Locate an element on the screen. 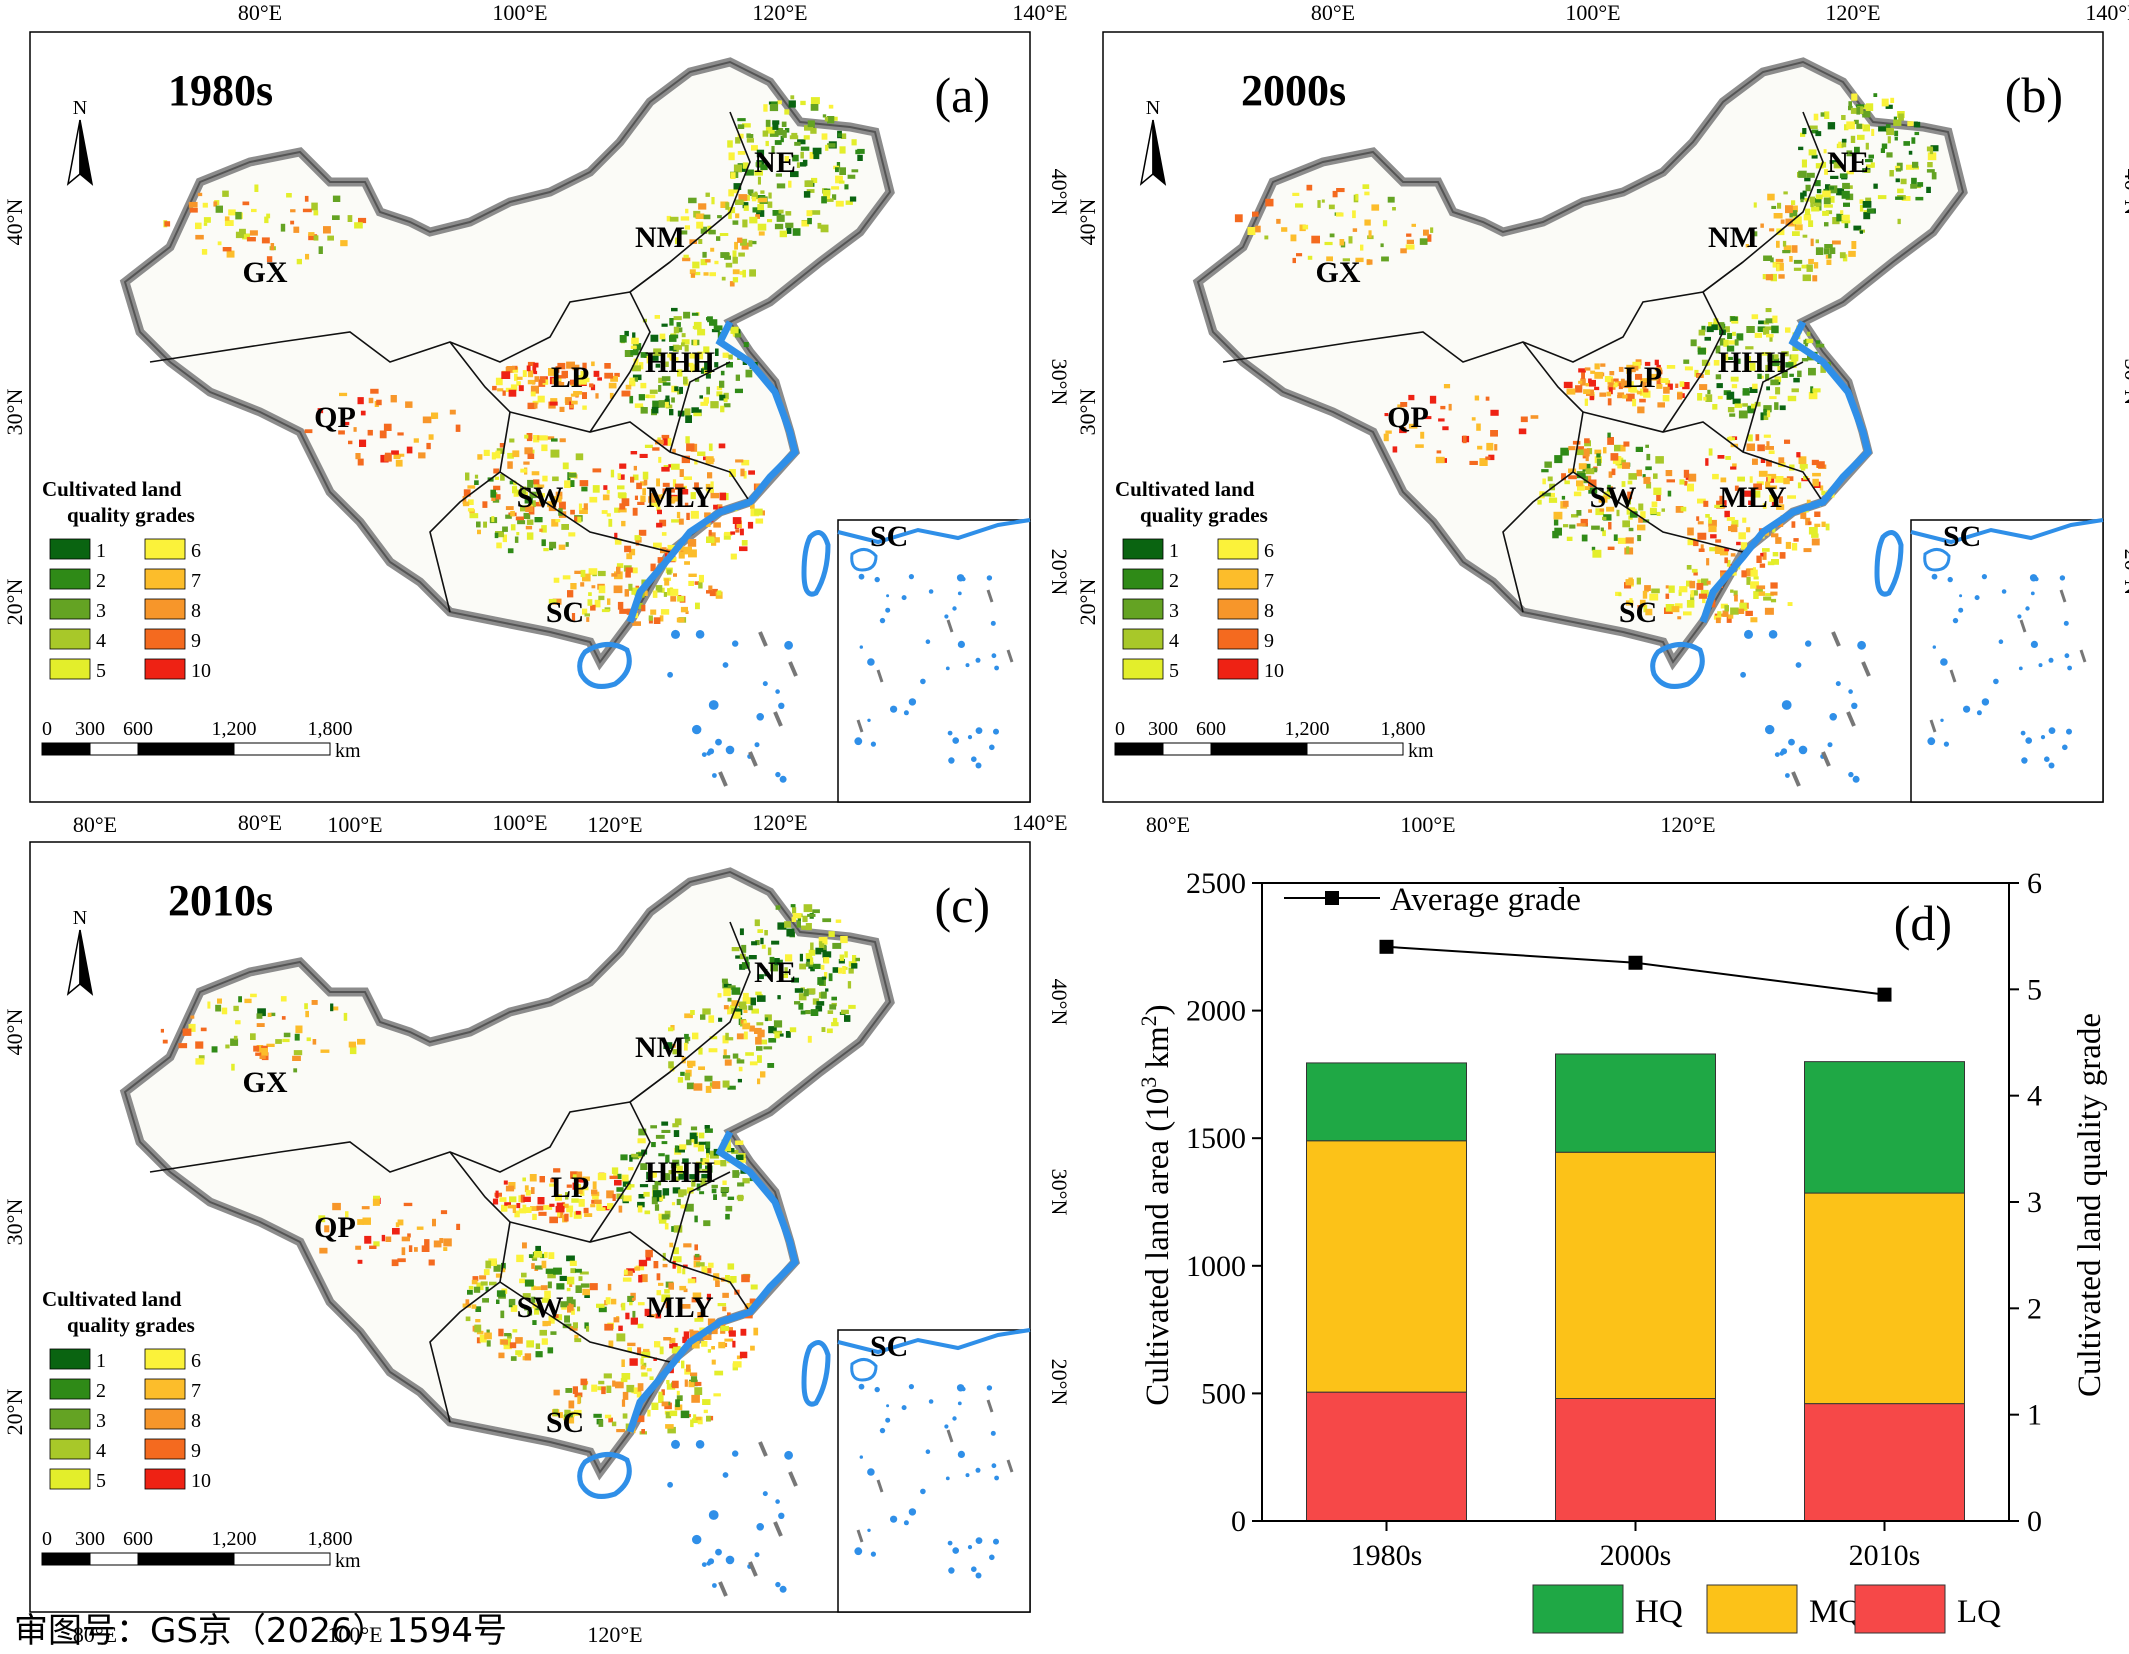 The width and height of the screenshot is (2129, 1654). lon-label-top: 80°E is located at coordinates (1333, 12).